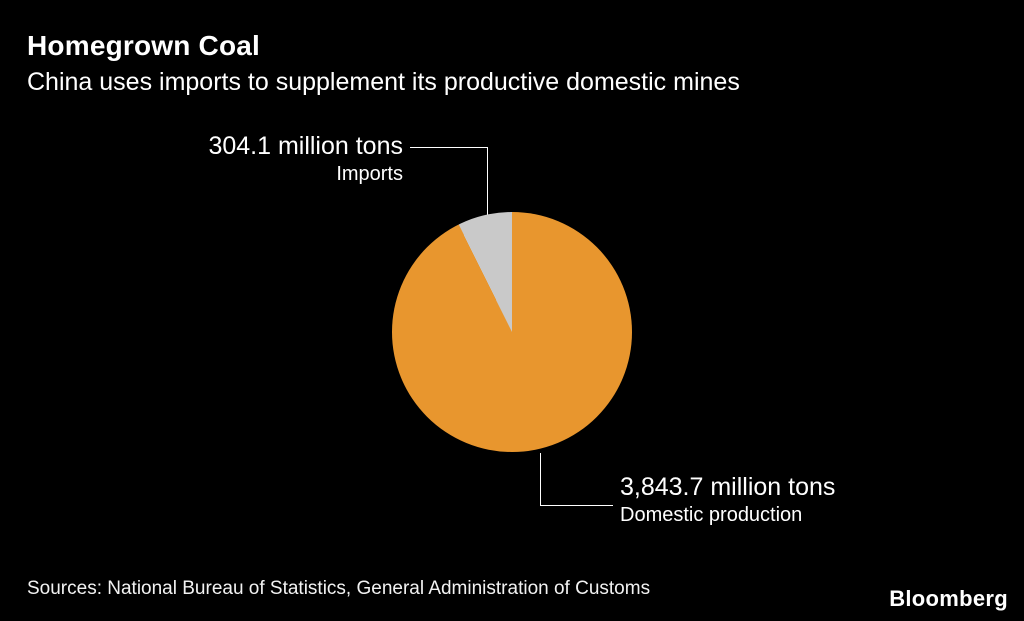  I want to click on domestic-annotation: 3,843.7 million tons Domestic production, so click(727, 499).